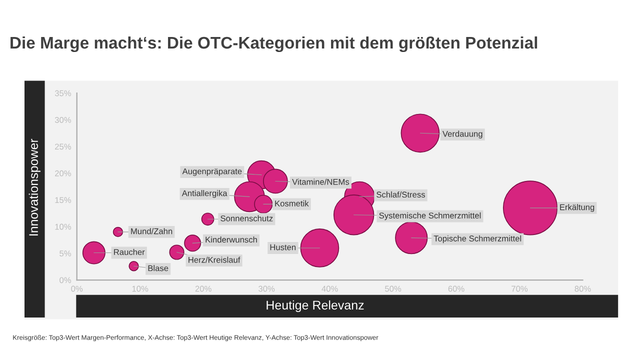  Describe the element at coordinates (292, 203) in the screenshot. I see `annotation: Kosmetik` at that location.